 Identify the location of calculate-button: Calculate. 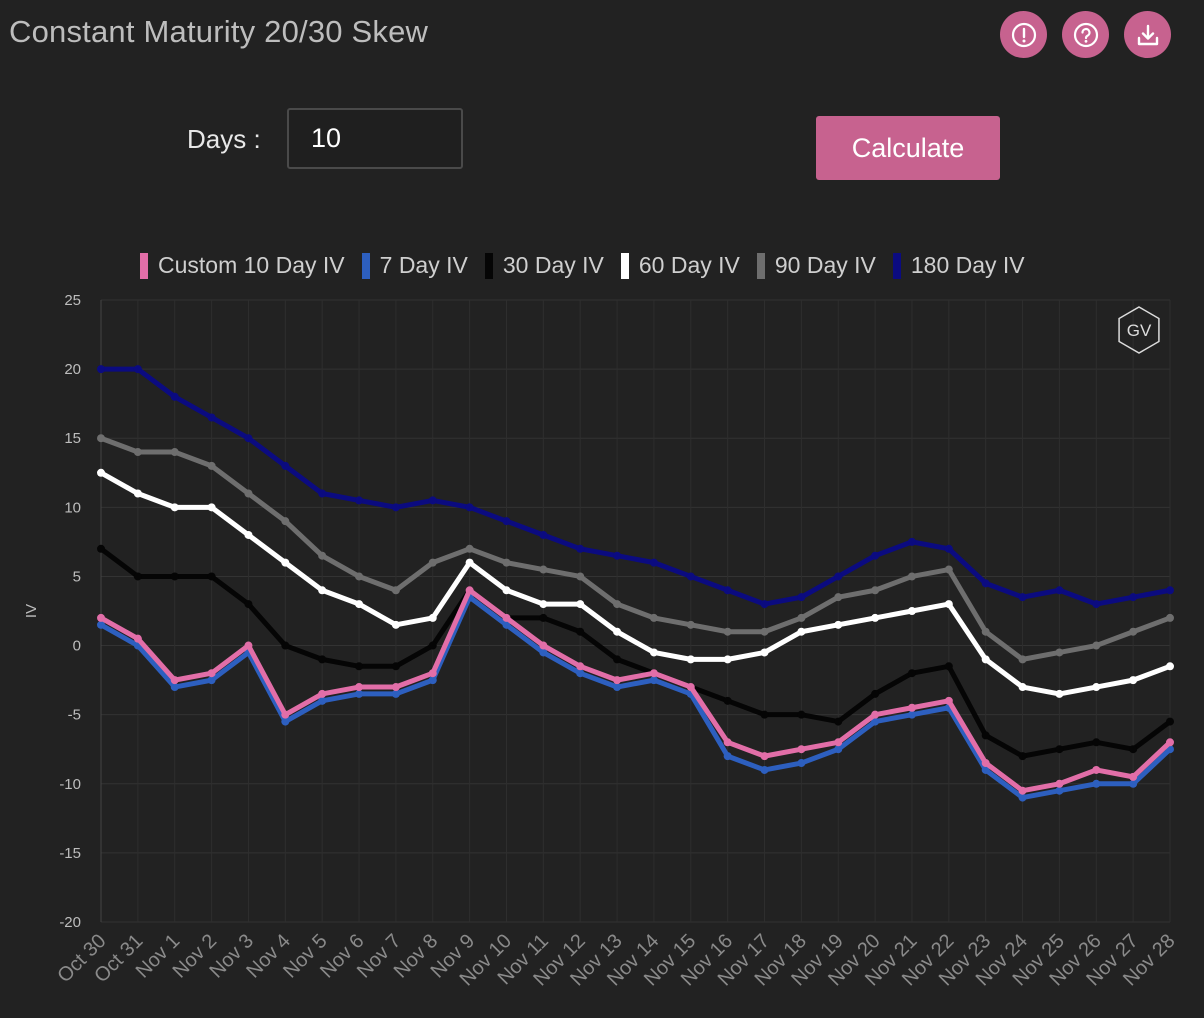
(908, 148).